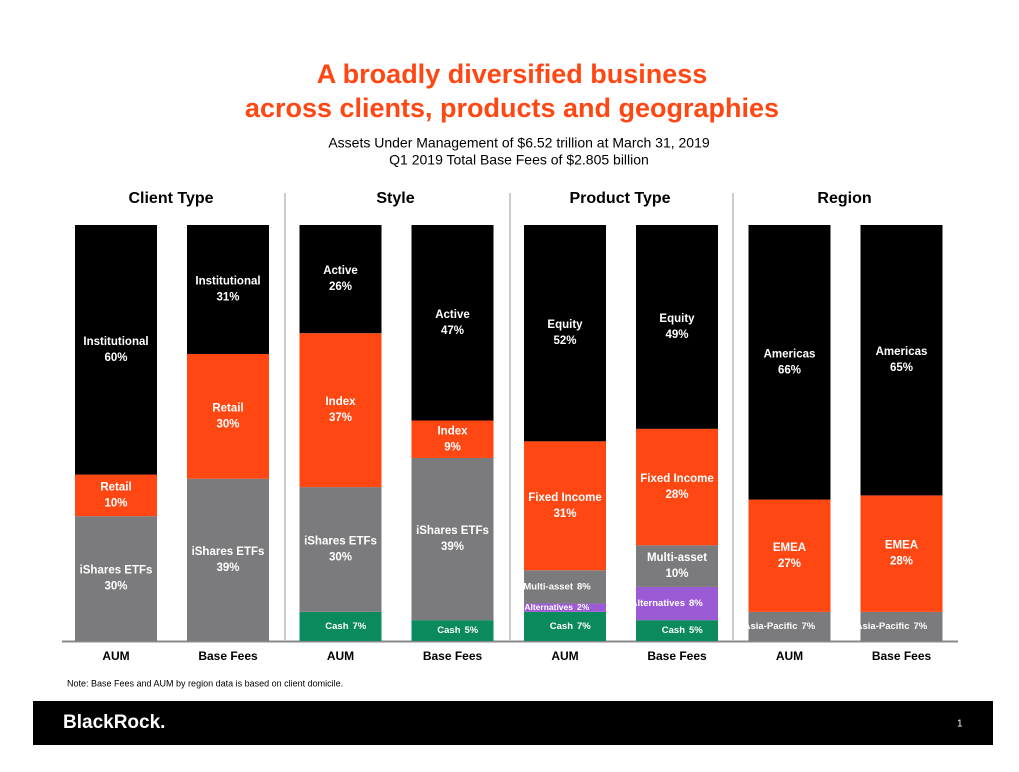 Image resolution: width=1019 pixels, height=772 pixels. What do you see at coordinates (395, 198) in the screenshot?
I see `panel-title: Style` at bounding box center [395, 198].